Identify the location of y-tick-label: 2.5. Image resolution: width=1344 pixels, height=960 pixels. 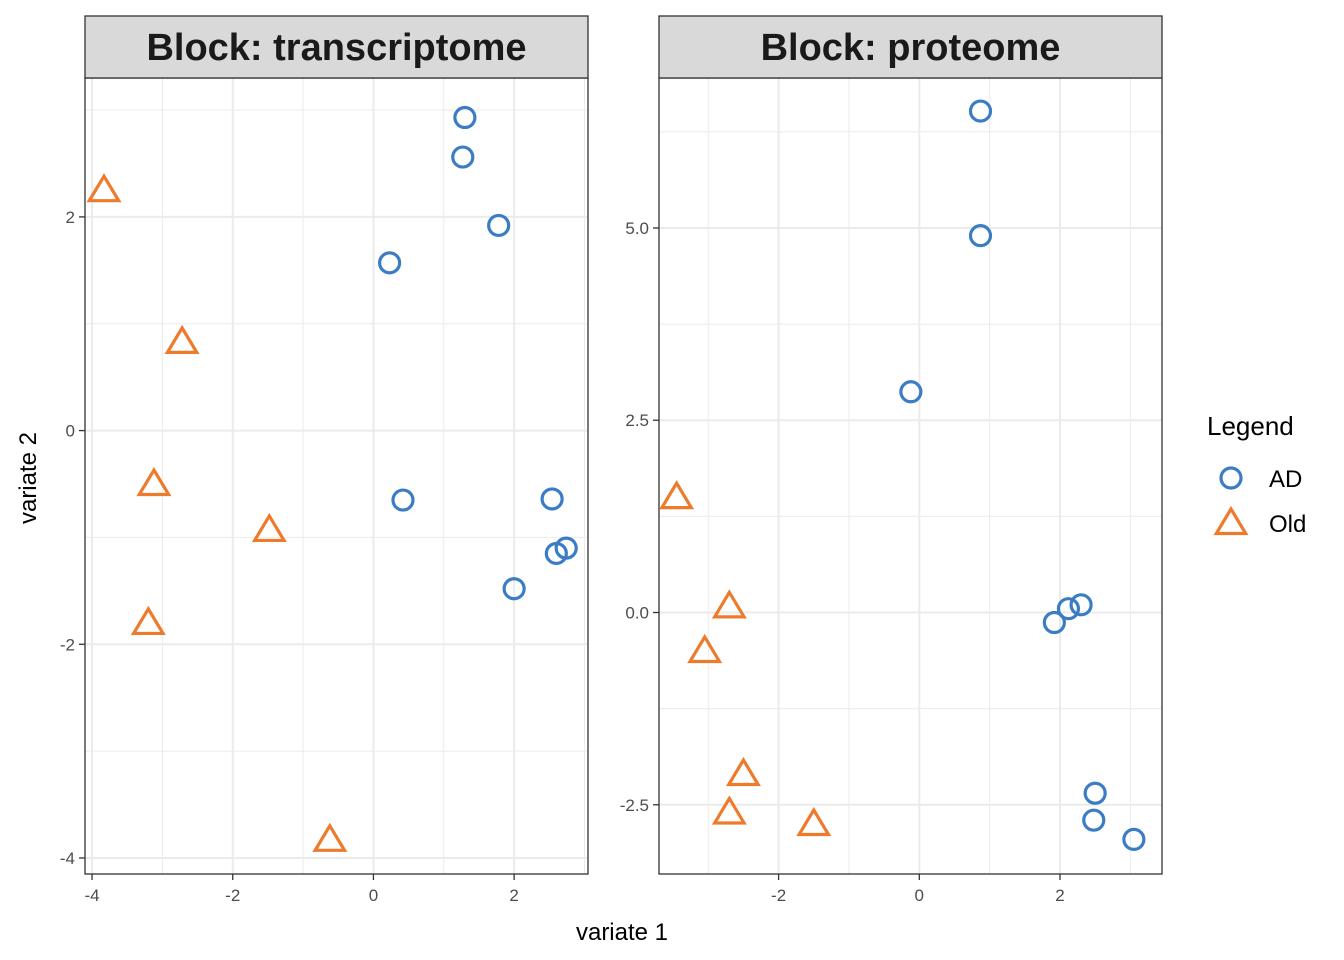
(637, 420).